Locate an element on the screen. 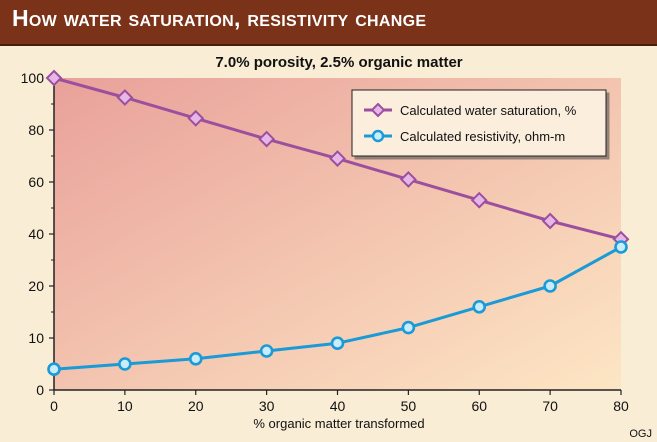  chart-title: 7.0% porosity, 2.5% organic matter is located at coordinates (338, 62).